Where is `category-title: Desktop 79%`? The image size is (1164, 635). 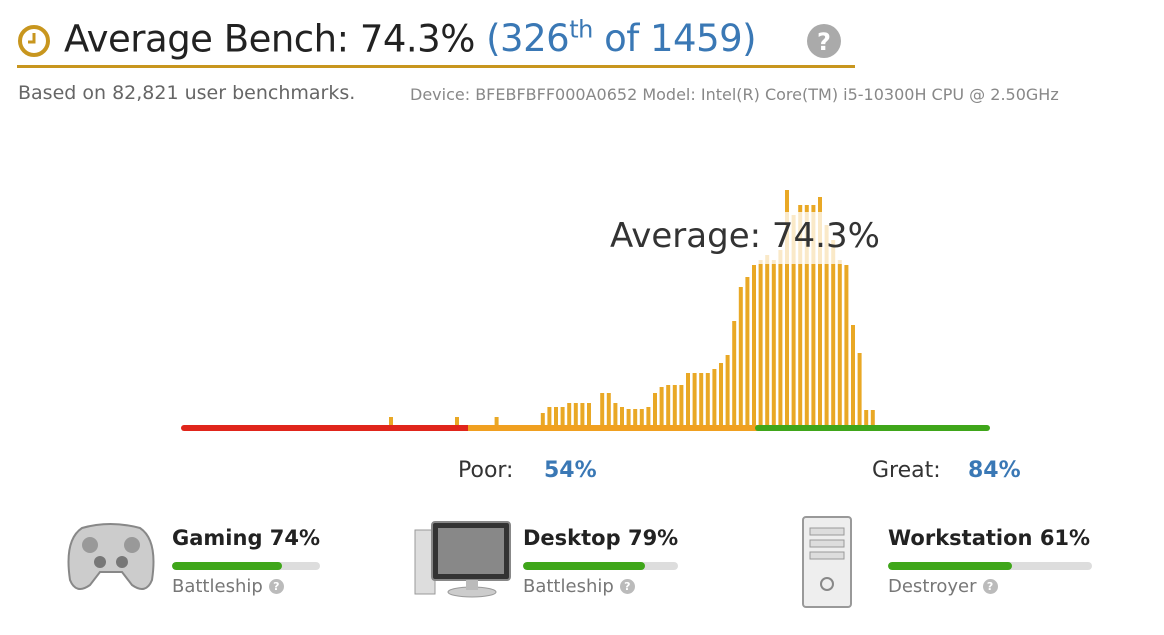
category-title: Desktop 79% is located at coordinates (600, 538).